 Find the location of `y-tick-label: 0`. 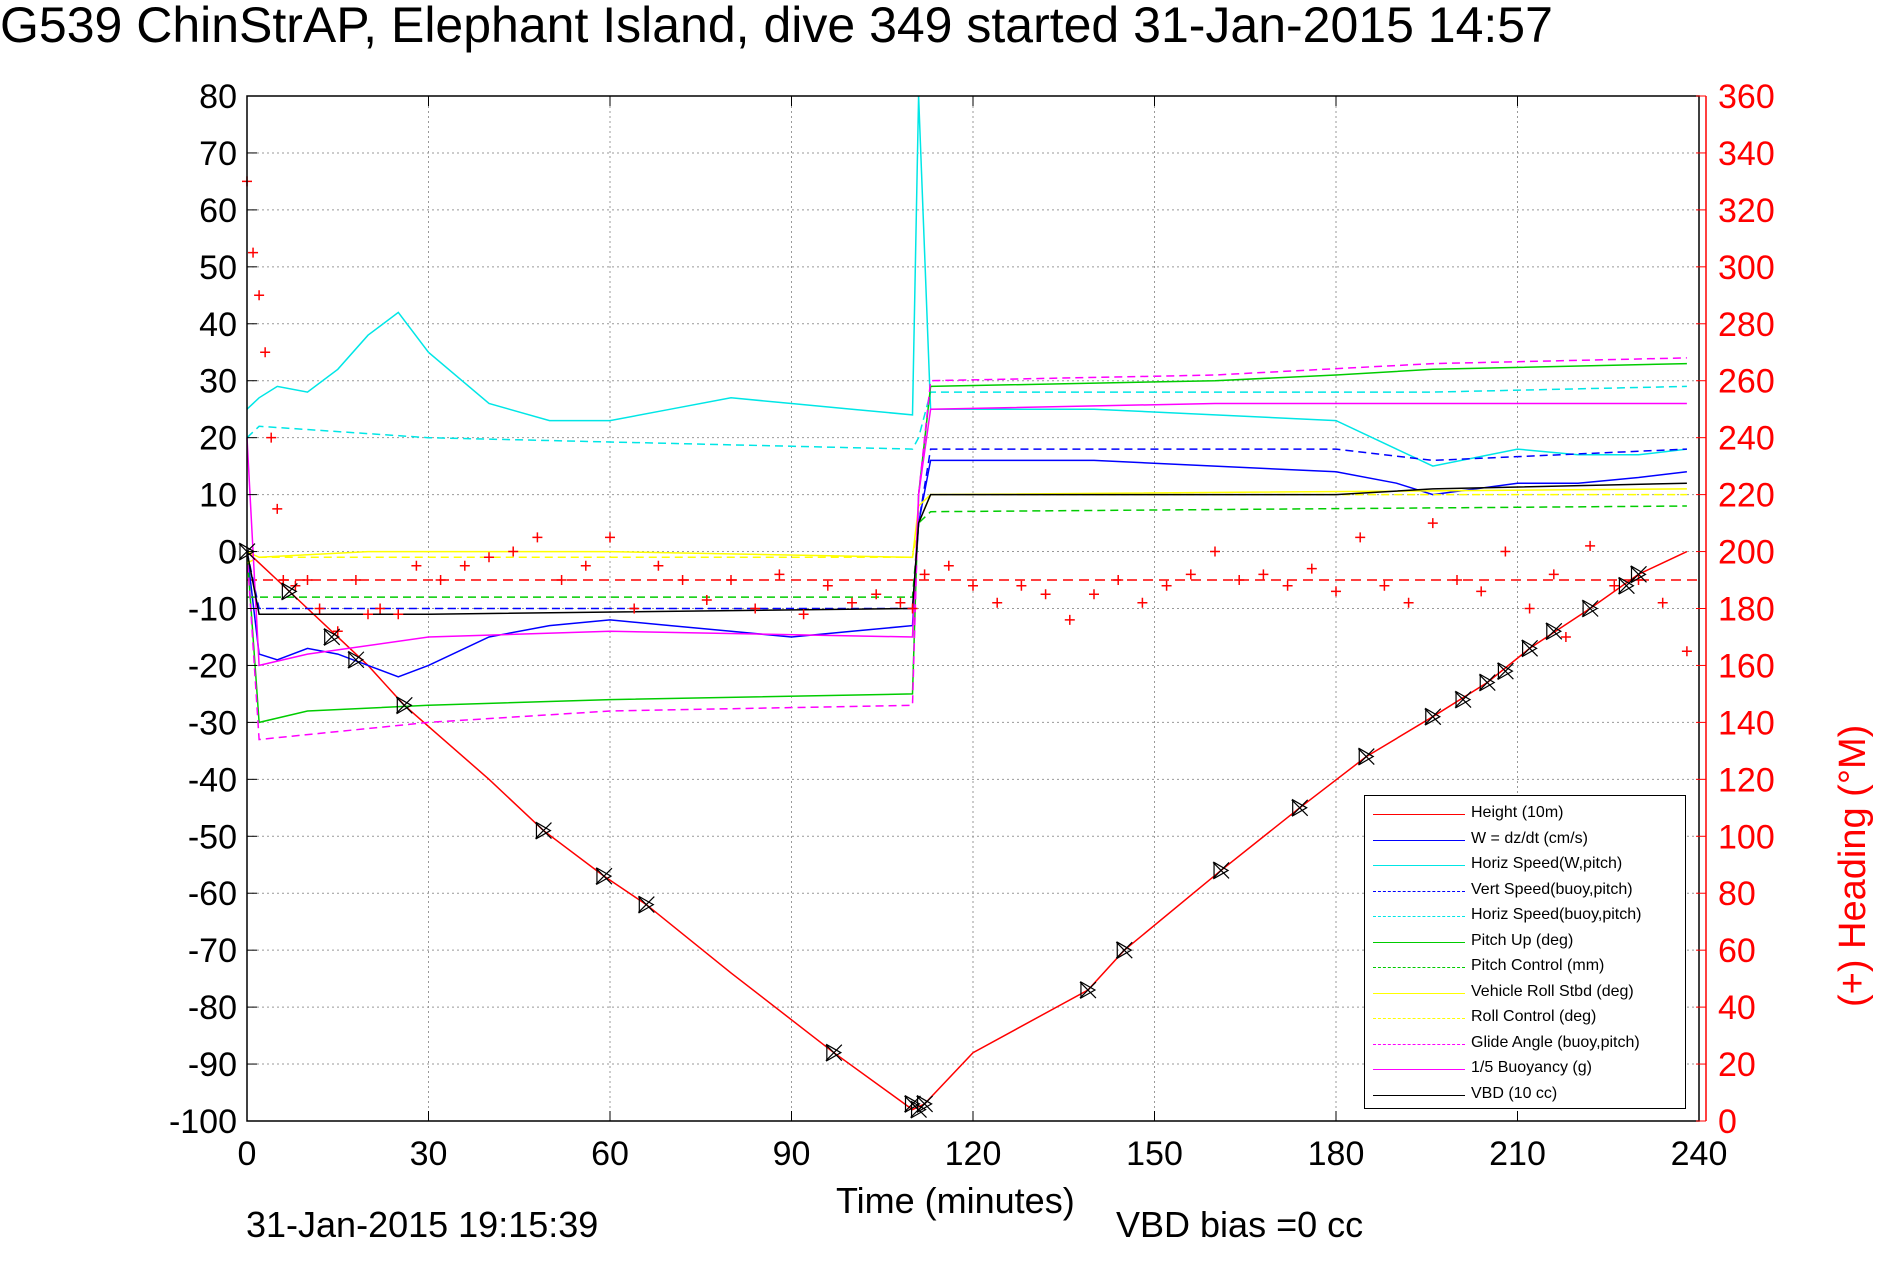

y-tick-label: 0 is located at coordinates (227, 553).